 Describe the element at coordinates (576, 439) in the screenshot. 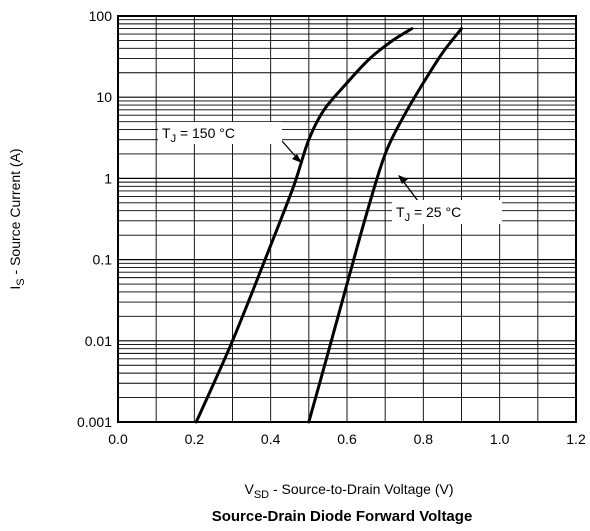

I see `x-tick-label: 1.2` at that location.